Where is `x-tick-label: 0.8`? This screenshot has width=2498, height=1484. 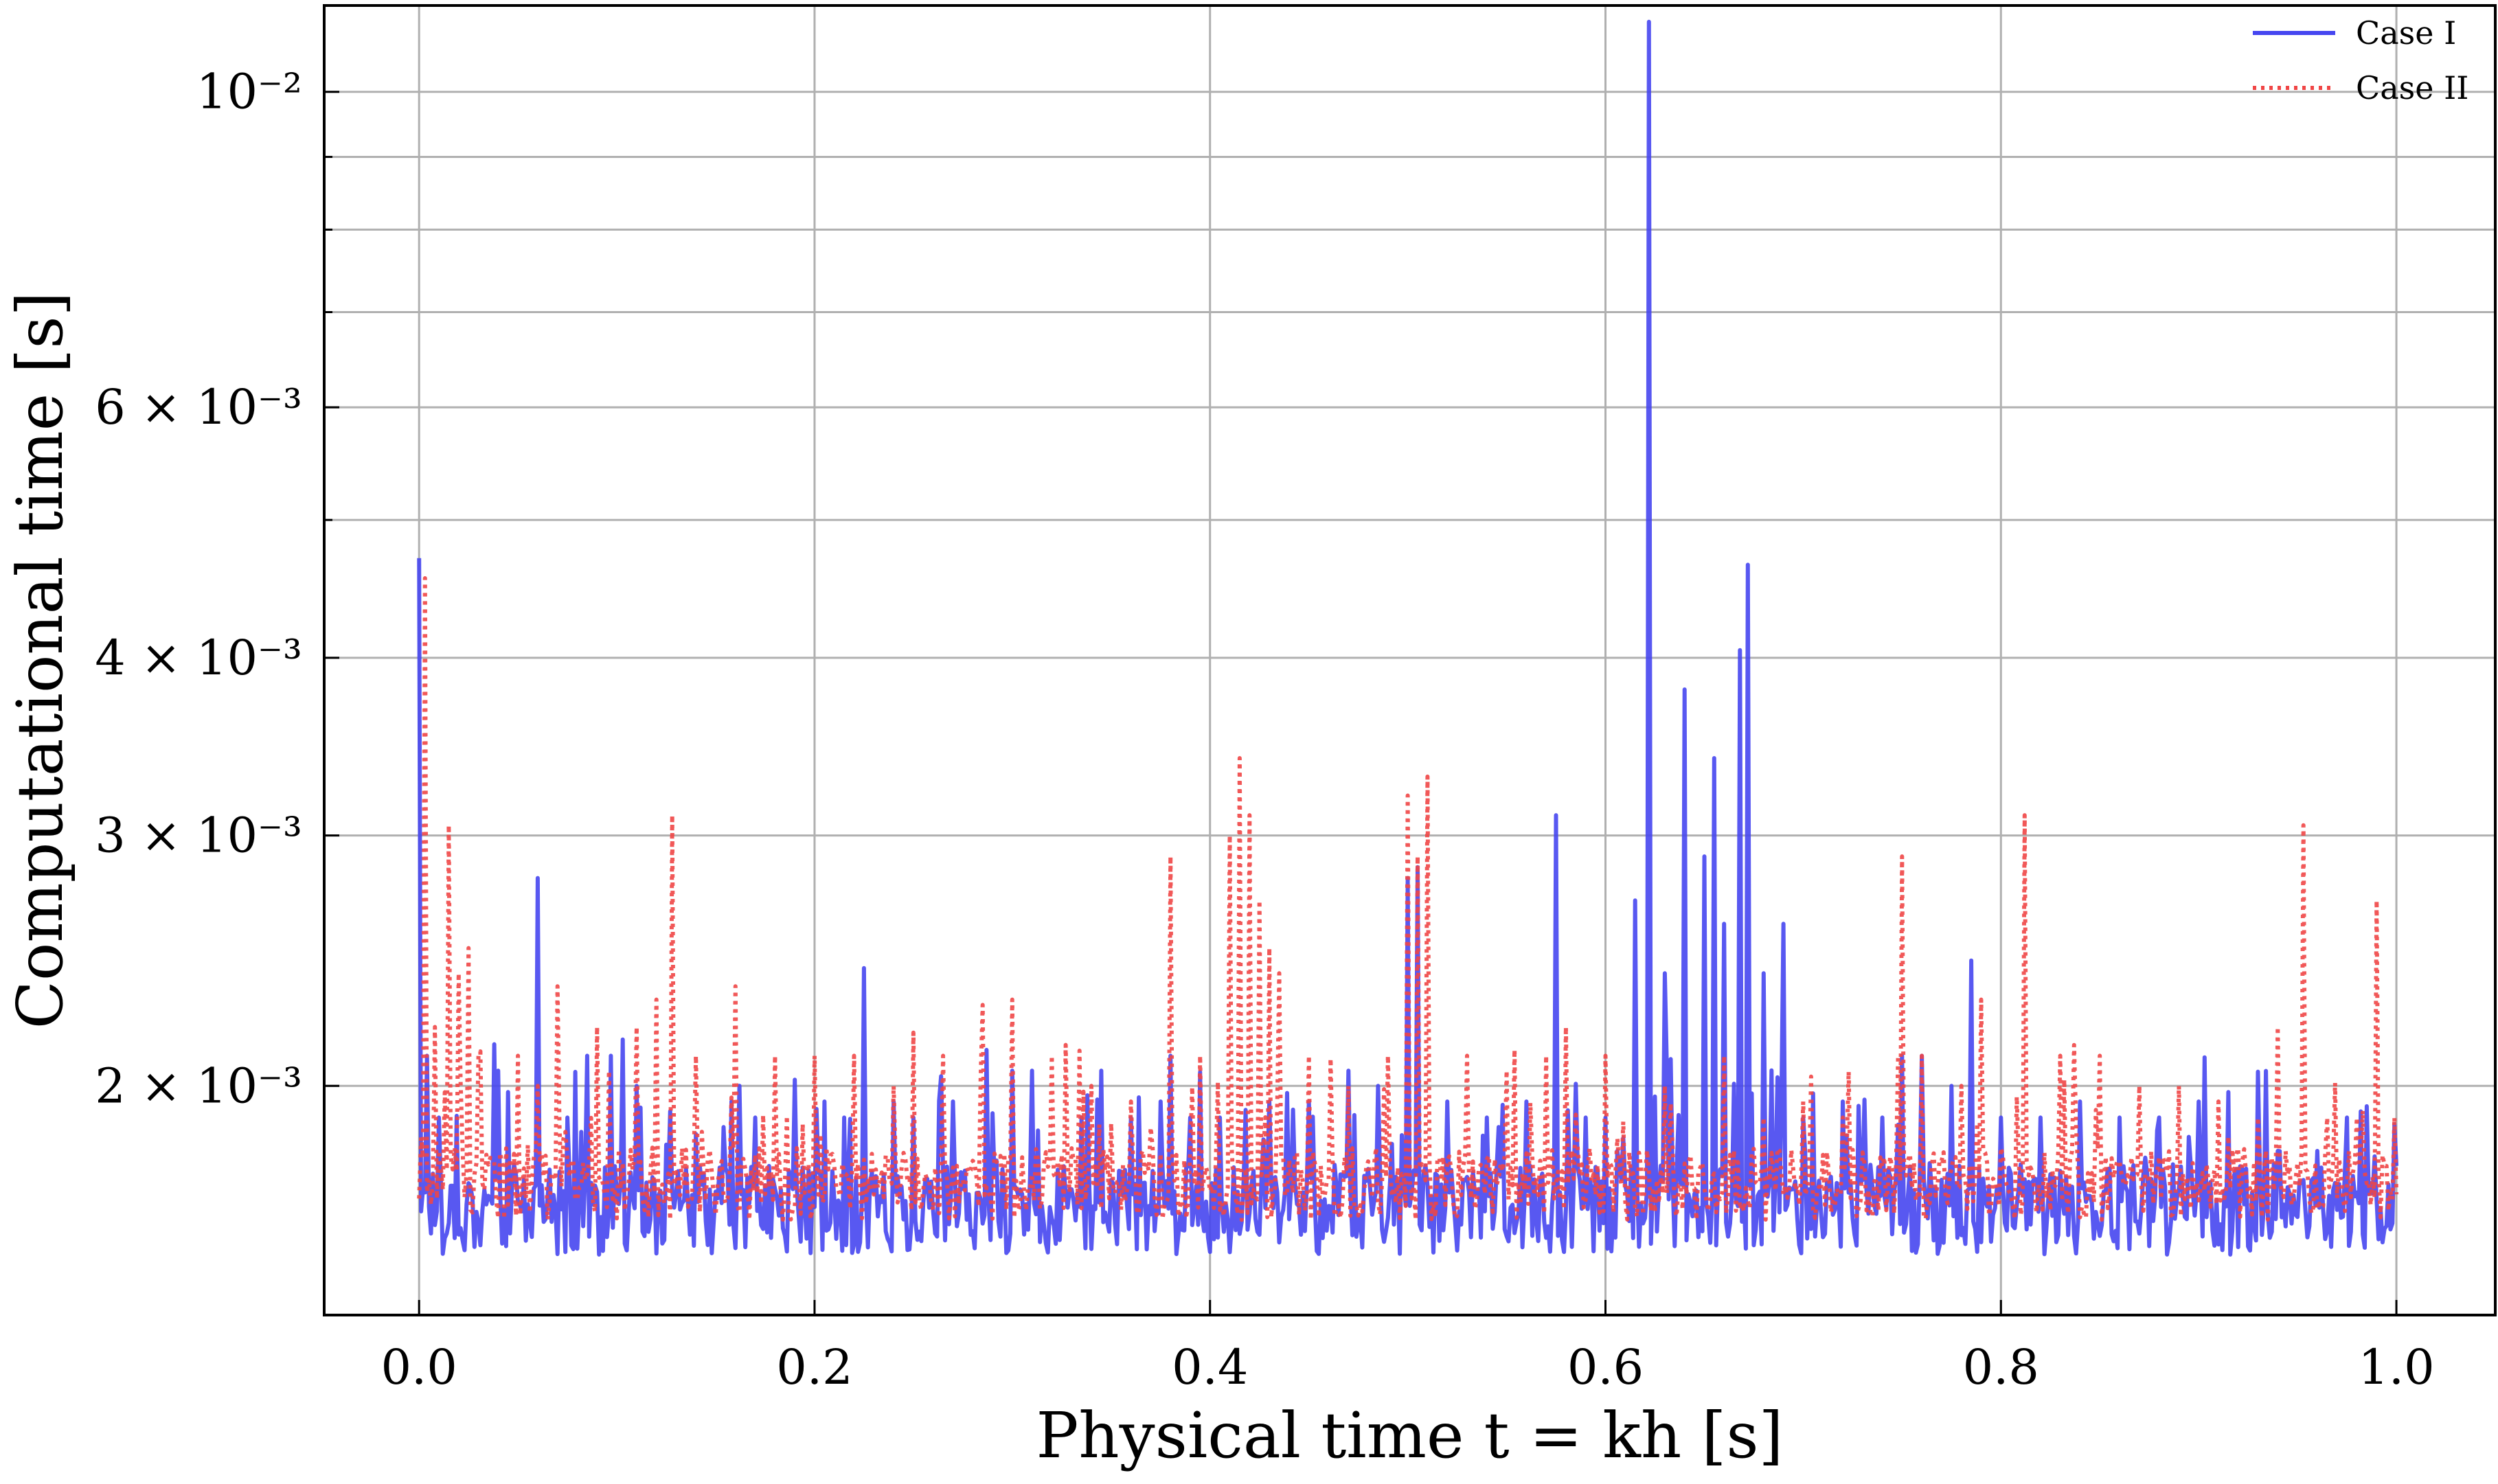 x-tick-label: 0.8 is located at coordinates (2001, 1367).